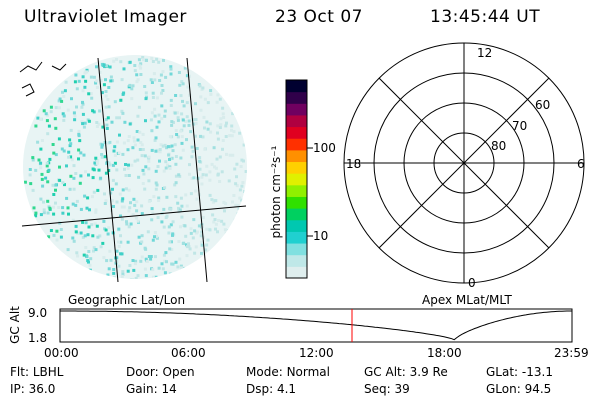 The width and height of the screenshot is (600, 400). I want to click on colorbar, so click(299, 179).